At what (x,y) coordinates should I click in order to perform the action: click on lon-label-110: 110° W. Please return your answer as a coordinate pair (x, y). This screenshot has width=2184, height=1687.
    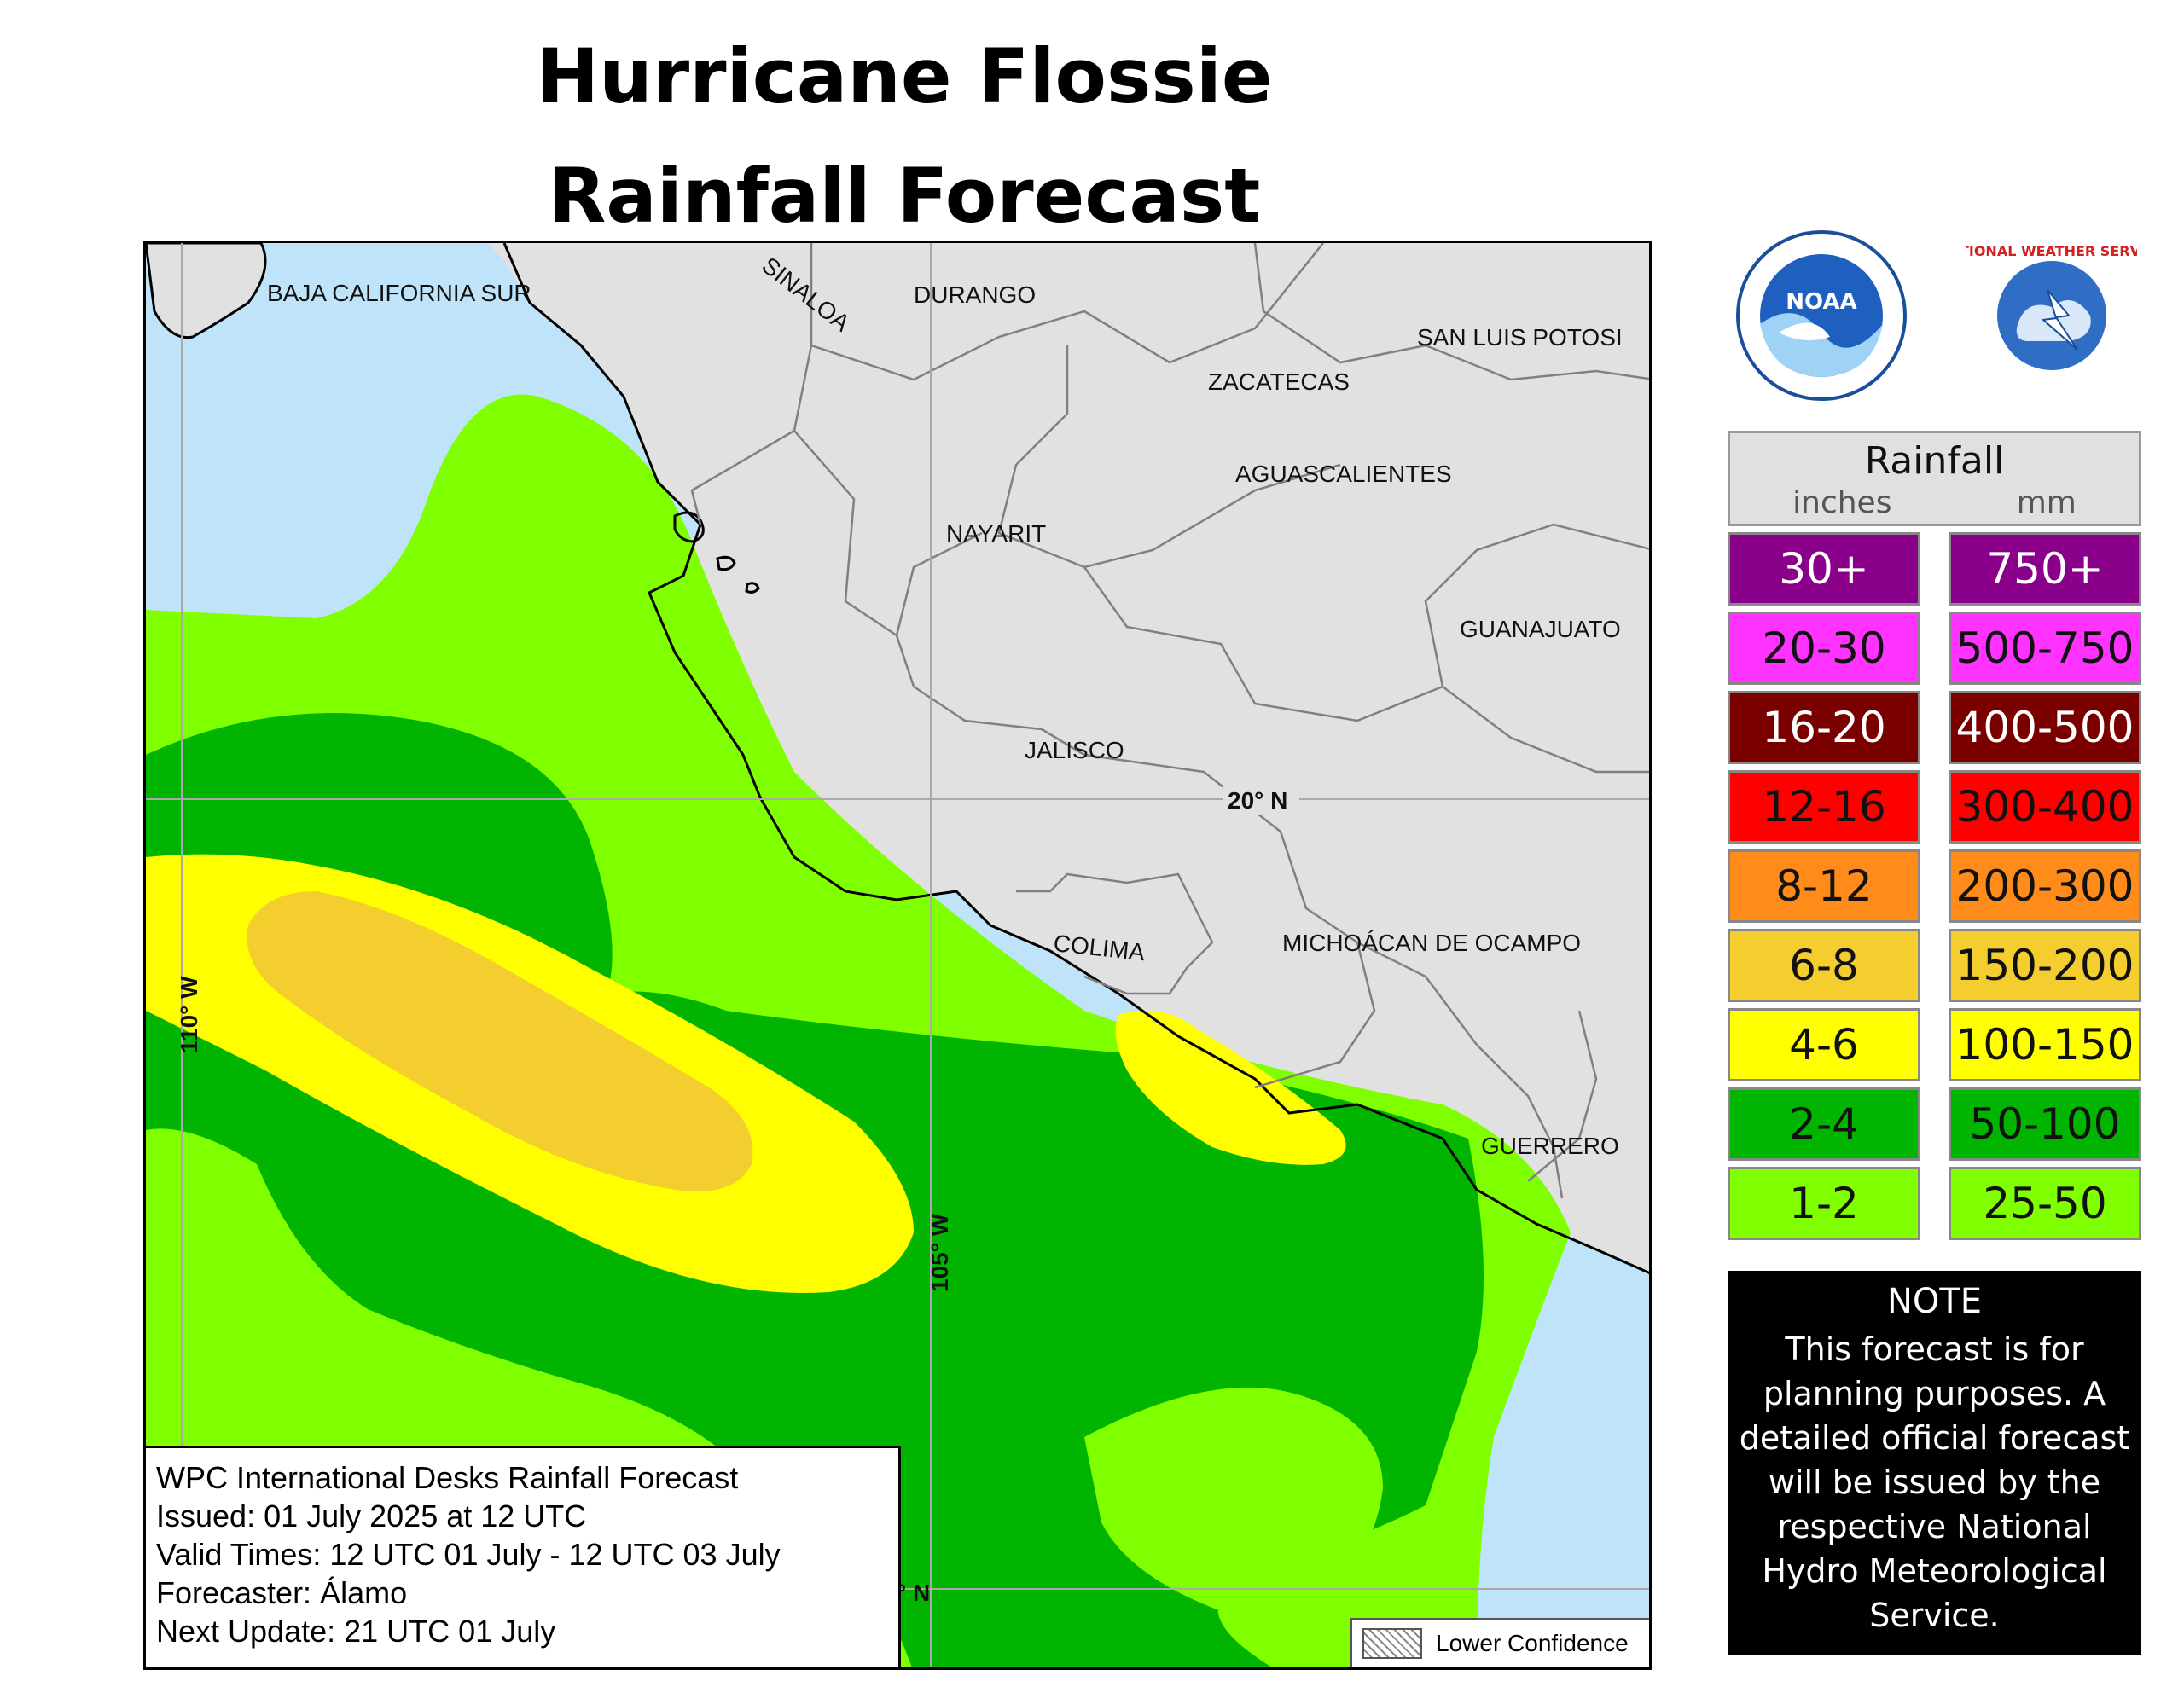
    Looking at the image, I should click on (189, 1015).